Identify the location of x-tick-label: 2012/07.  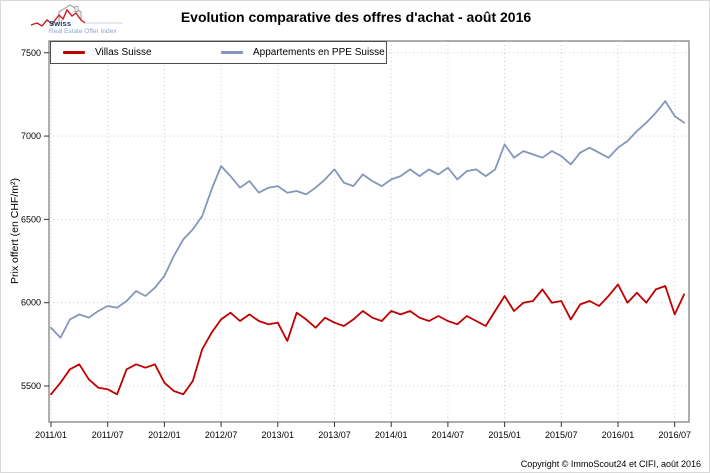
(221, 435).